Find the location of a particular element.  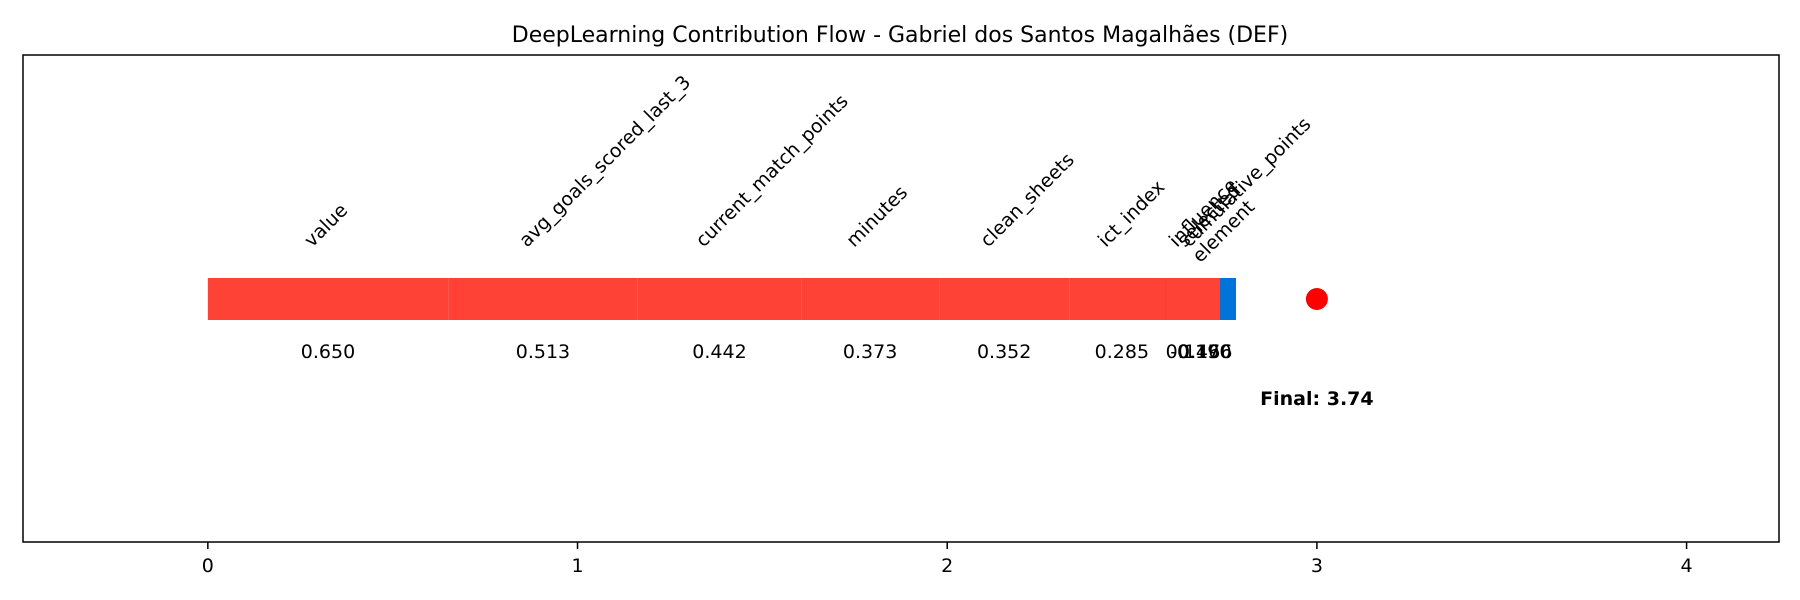

x-axis-ticks: 0 1 2 3 4 is located at coordinates (947, 559).